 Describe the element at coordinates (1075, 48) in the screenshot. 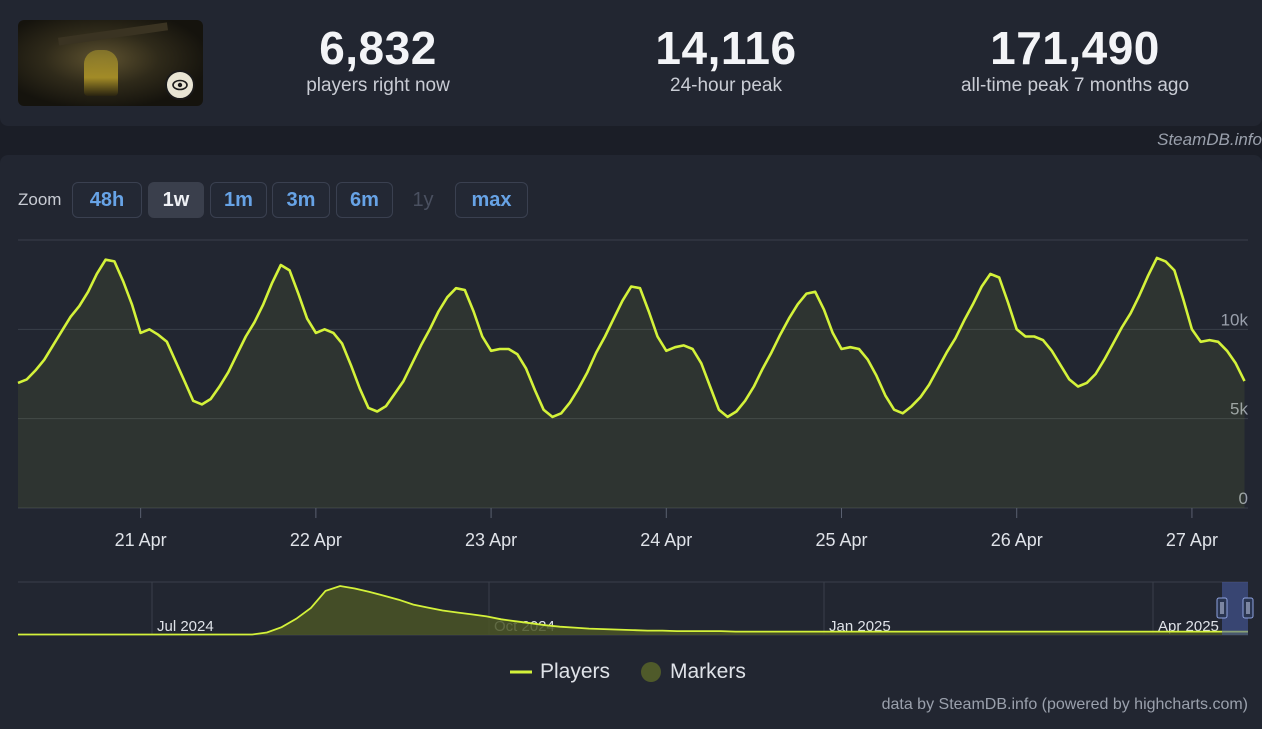

I see `all-time-peak-value: 171,490` at that location.